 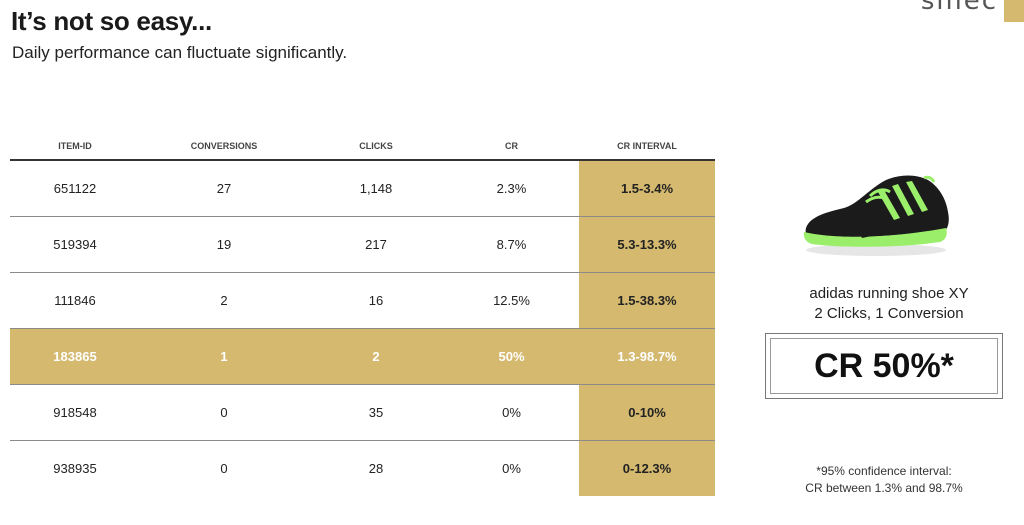 What do you see at coordinates (75, 188) in the screenshot?
I see `cell-item-id: 651122` at bounding box center [75, 188].